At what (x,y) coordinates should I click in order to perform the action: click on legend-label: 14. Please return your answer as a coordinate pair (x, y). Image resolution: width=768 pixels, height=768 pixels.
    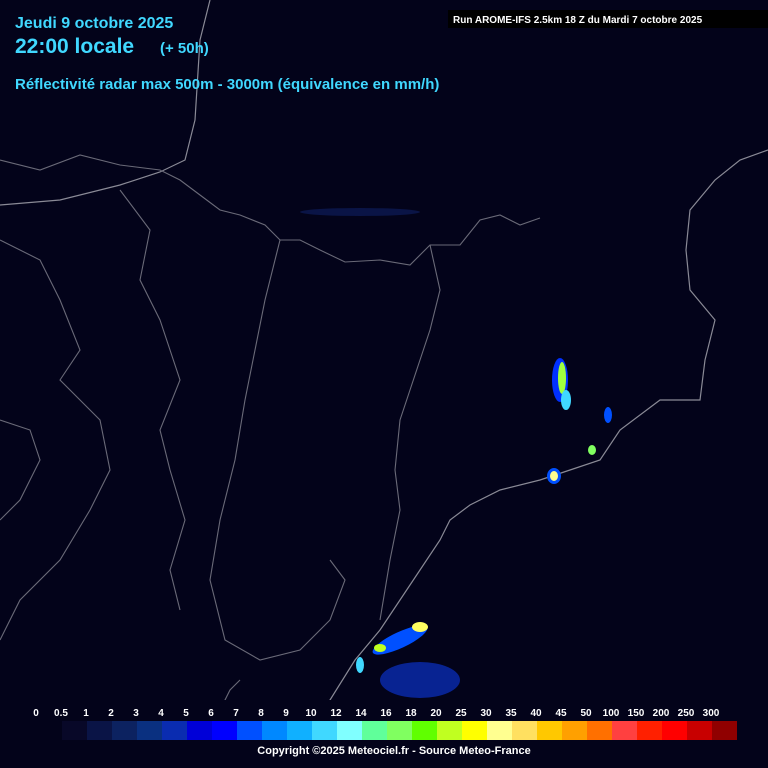
    Looking at the image, I should click on (361, 713).